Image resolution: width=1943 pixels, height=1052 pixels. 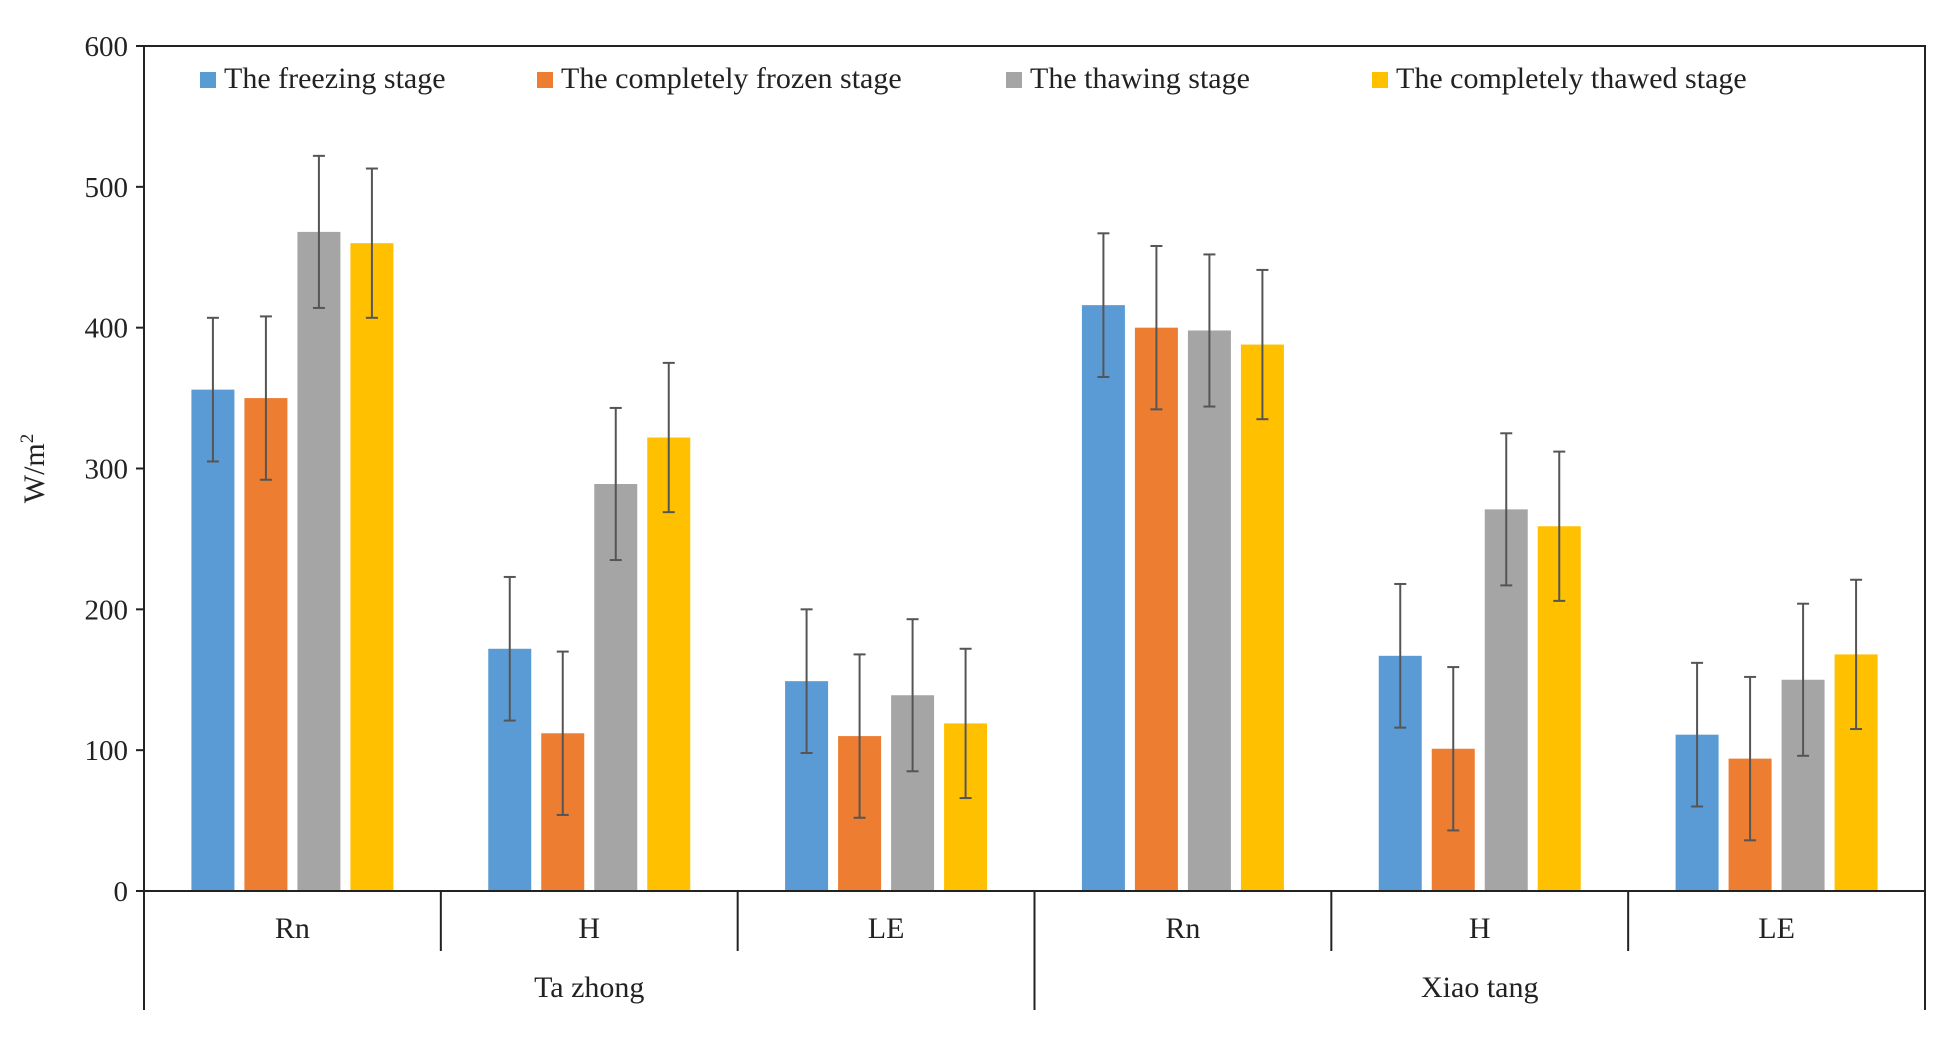 I want to click on legend-label: The completely frozen stage, so click(x=731, y=78).